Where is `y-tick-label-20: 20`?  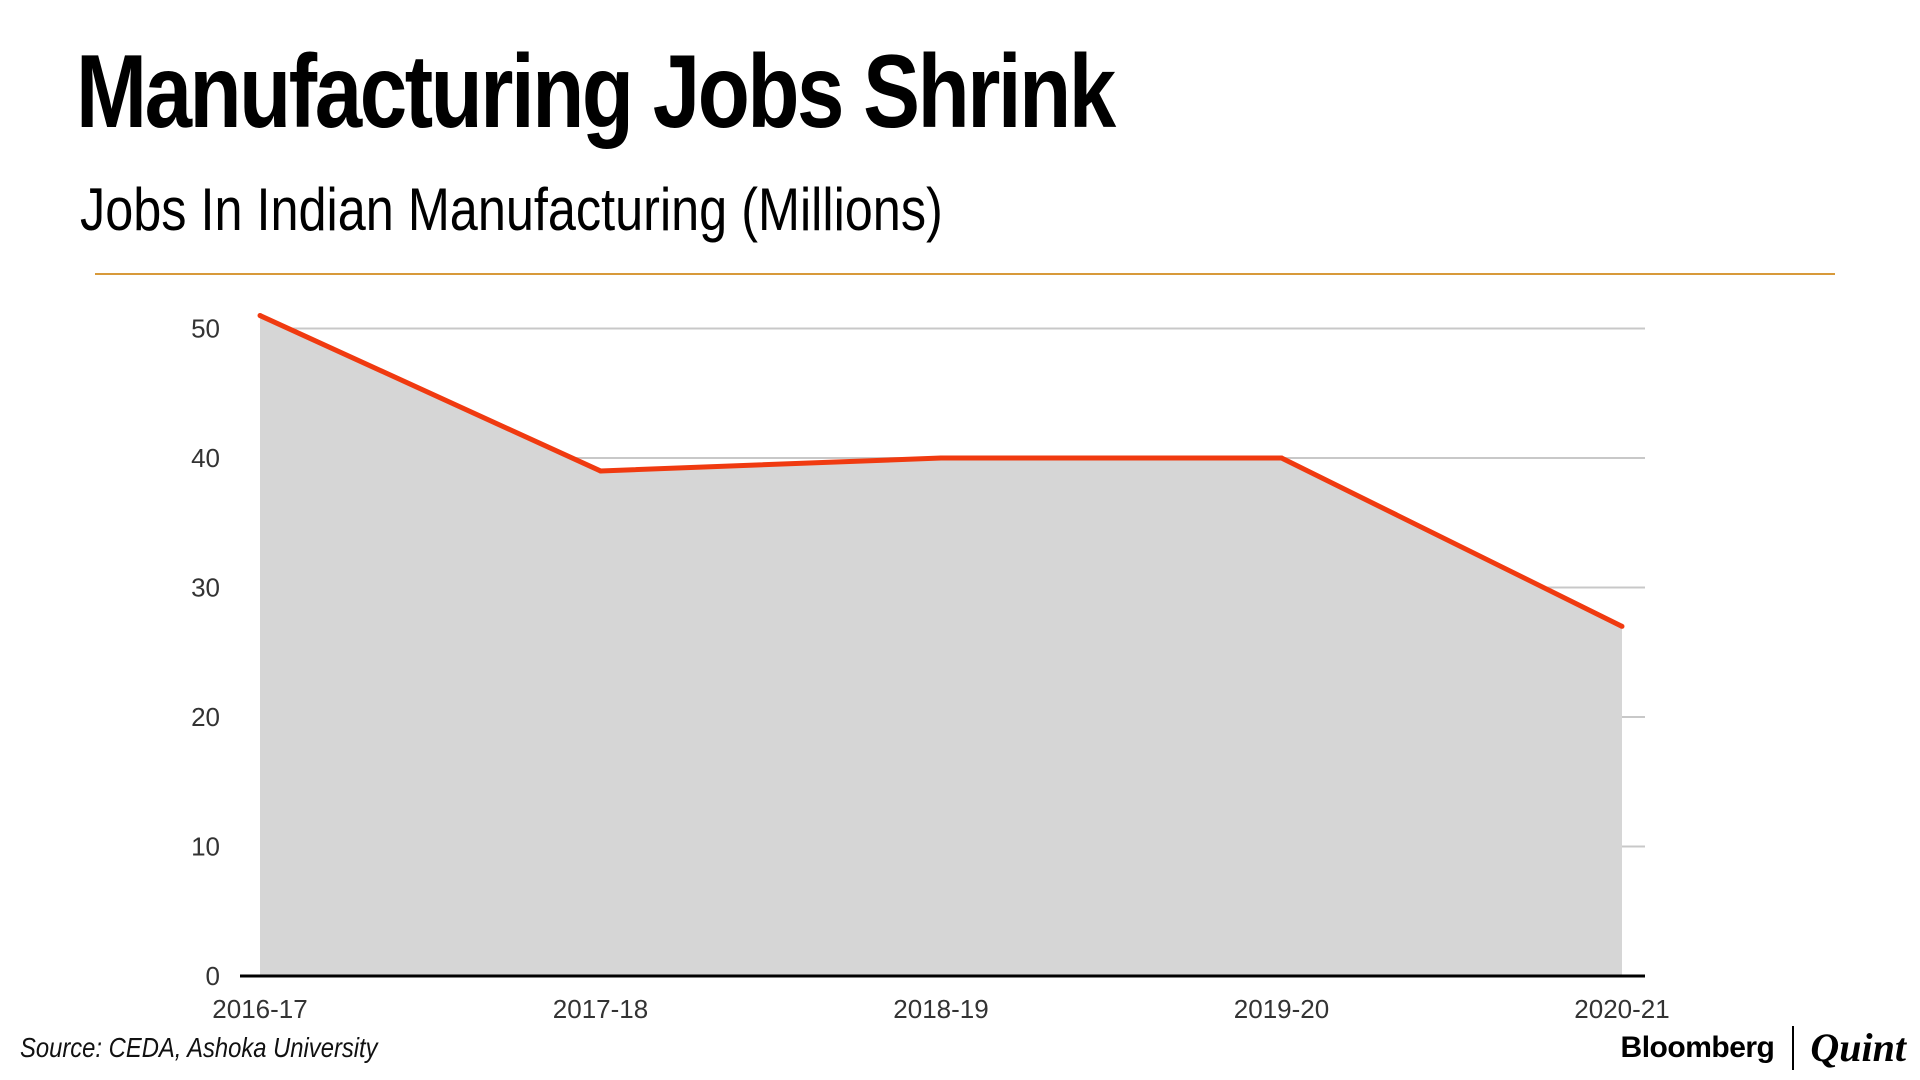 y-tick-label-20: 20 is located at coordinates (205, 717).